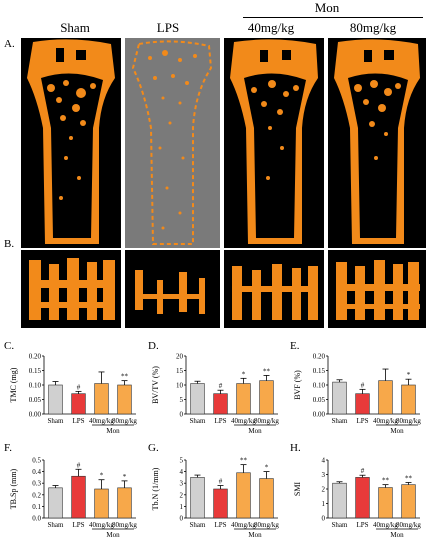 The height and width of the screenshot is (550, 431). I want to click on y-axis-label: TMC (mg), so click(13, 384).